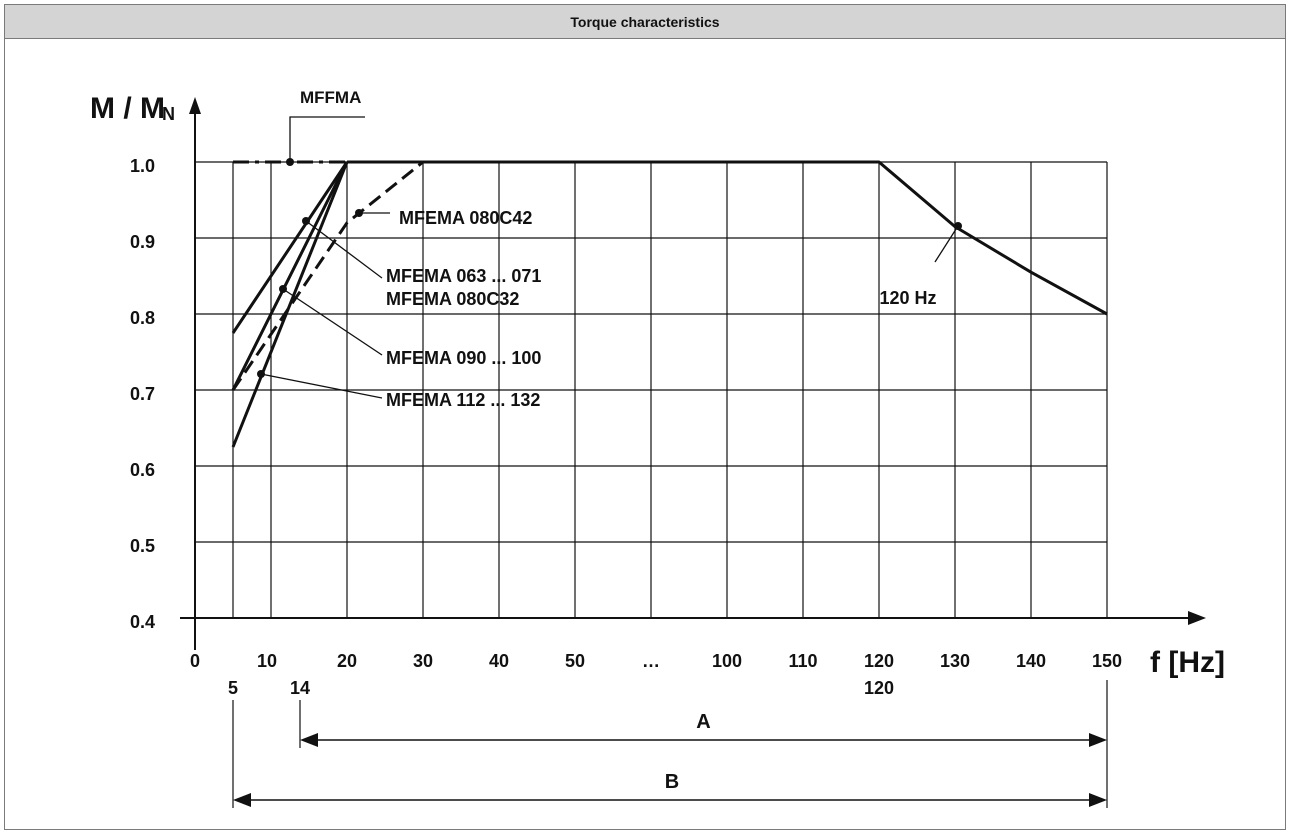 This screenshot has height=834, width=1290. I want to click on y-tick-label: 1.0, so click(142, 166).